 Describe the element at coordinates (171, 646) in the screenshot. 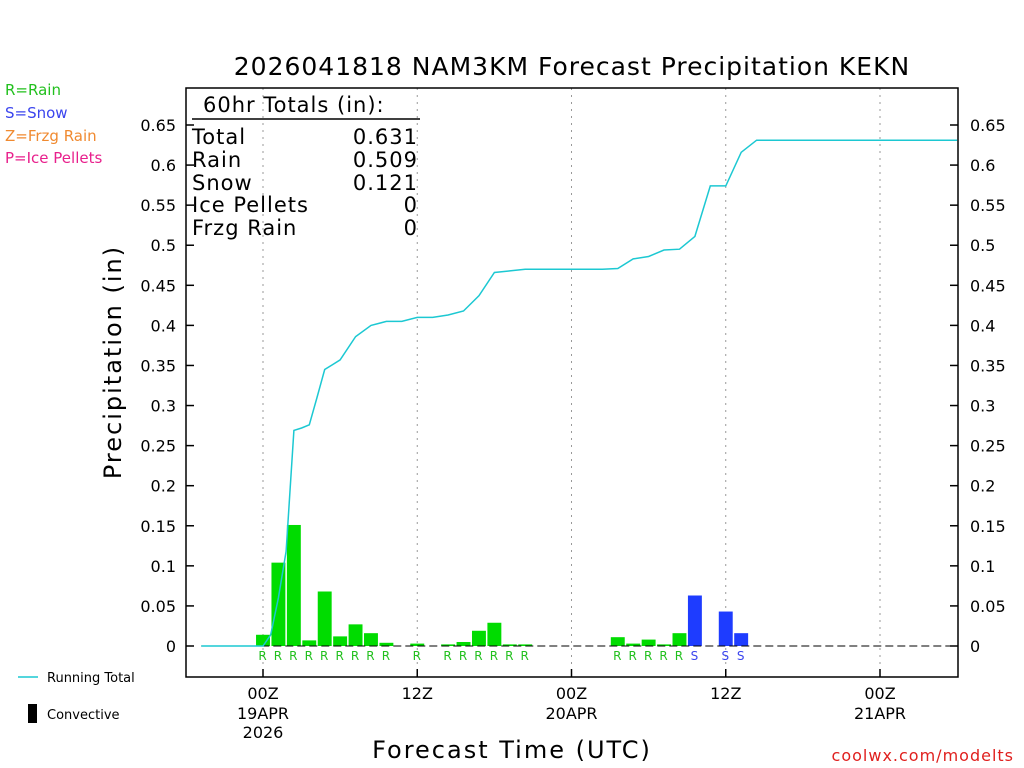

I see `y-tick-label-left: 0` at that location.